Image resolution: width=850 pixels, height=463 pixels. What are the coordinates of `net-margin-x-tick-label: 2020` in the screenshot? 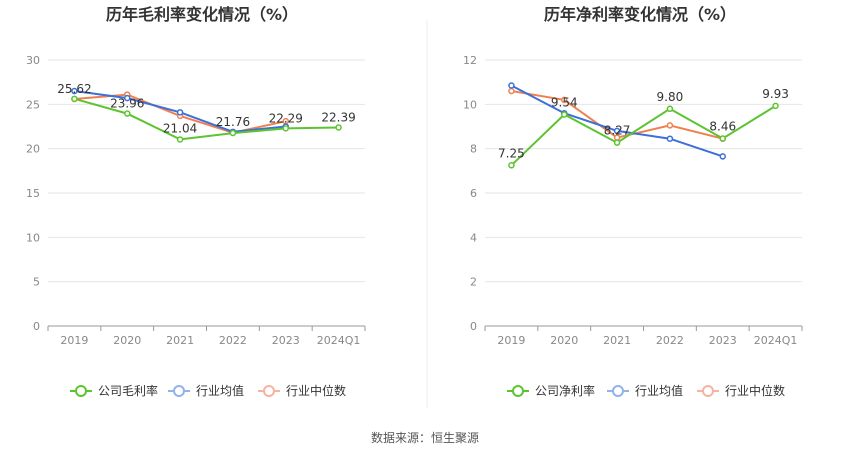 It's located at (564, 340).